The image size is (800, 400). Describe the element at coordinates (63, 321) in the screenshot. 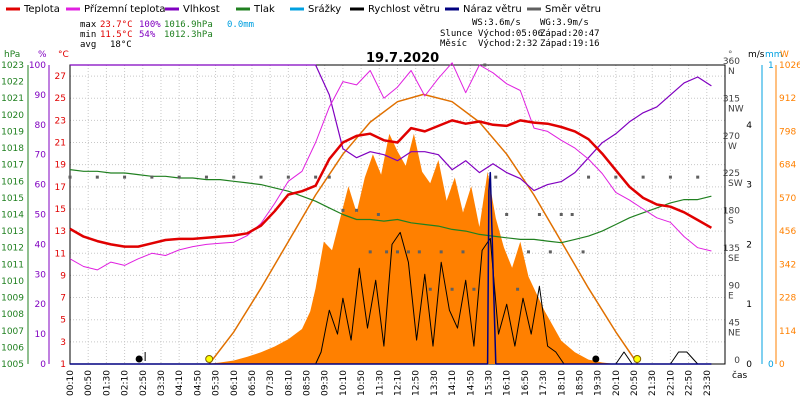

I see `temperature-tick-label: 5` at that location.